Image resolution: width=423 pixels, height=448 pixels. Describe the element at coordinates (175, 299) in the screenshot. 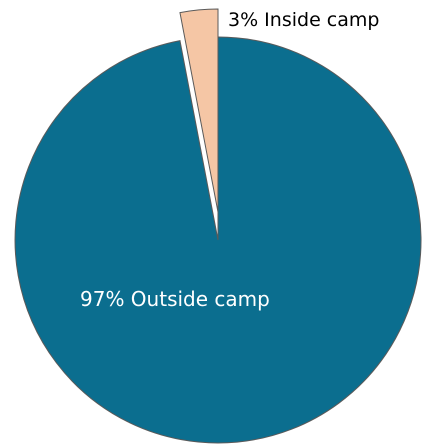

I see `slice-label-outside-camp: 97% Outside camp` at that location.